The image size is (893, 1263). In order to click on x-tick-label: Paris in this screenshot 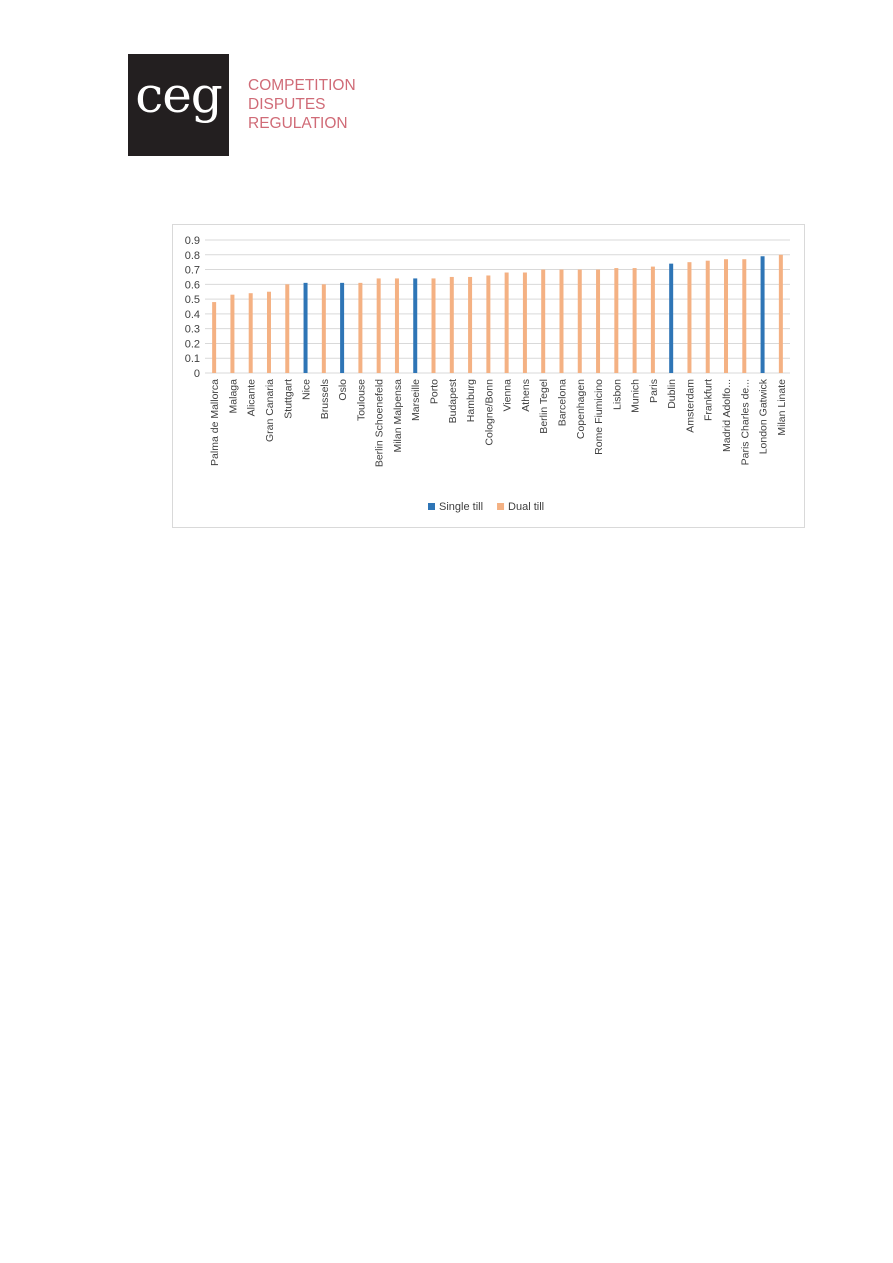, I will do `click(654, 391)`.